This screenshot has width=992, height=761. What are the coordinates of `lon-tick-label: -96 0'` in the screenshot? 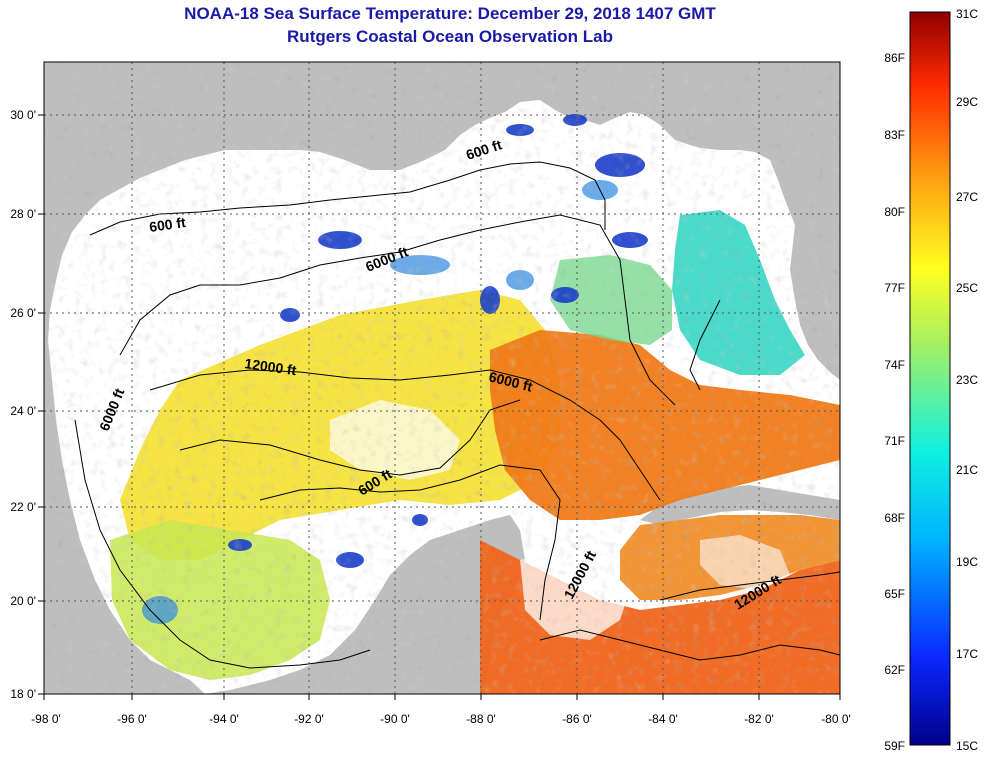 It's located at (132, 719).